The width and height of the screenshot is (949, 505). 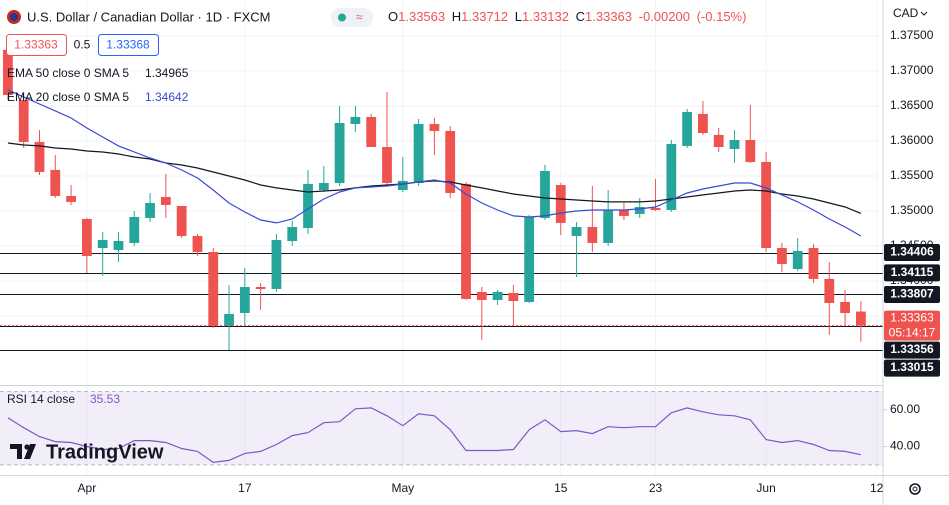 I want to click on x-tick-label: Apr, so click(x=87, y=488).